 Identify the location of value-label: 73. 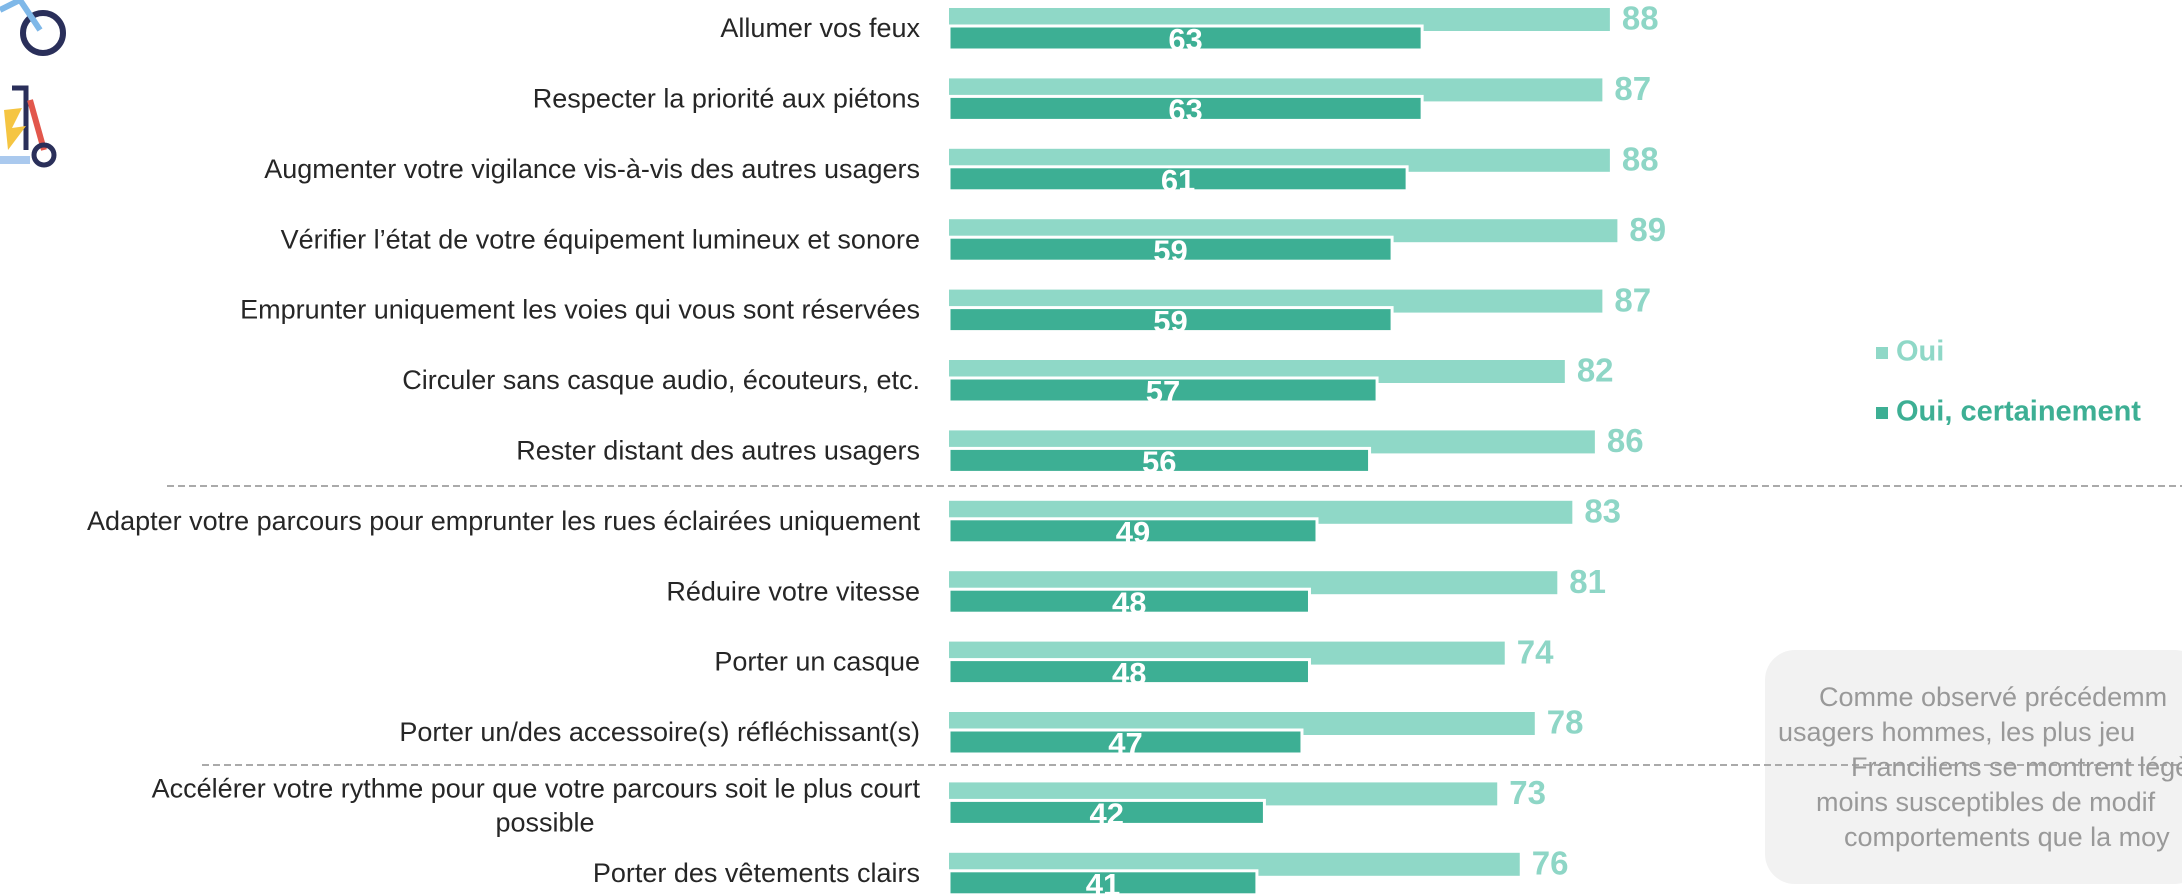
(1527, 792).